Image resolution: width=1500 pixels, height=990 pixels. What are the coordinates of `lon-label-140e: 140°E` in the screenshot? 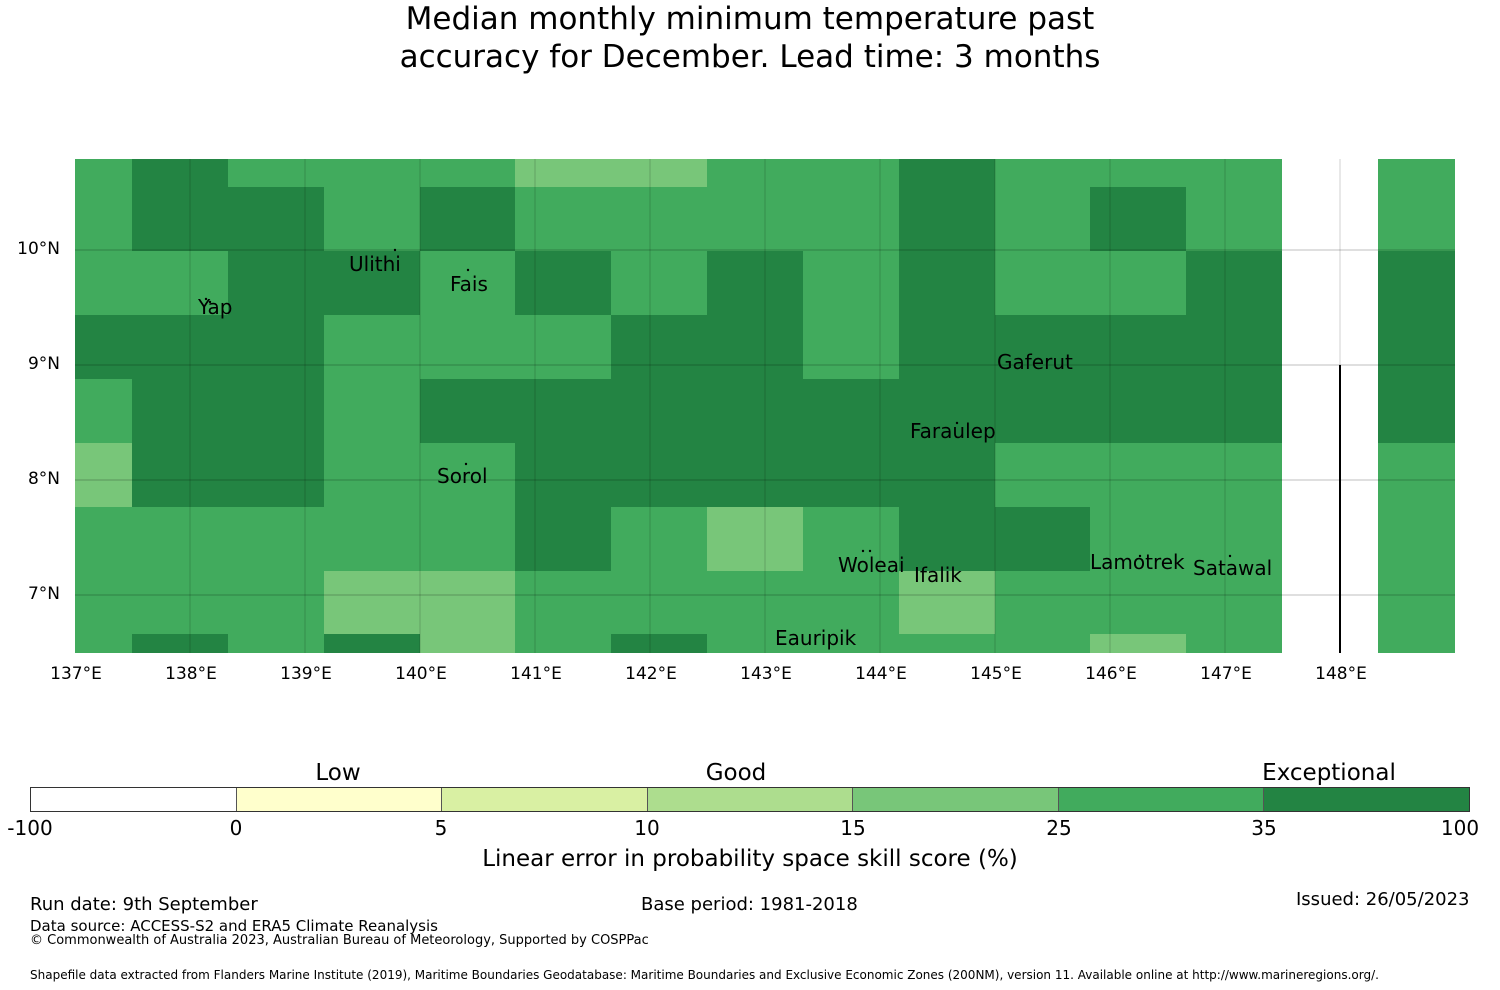 It's located at (421, 674).